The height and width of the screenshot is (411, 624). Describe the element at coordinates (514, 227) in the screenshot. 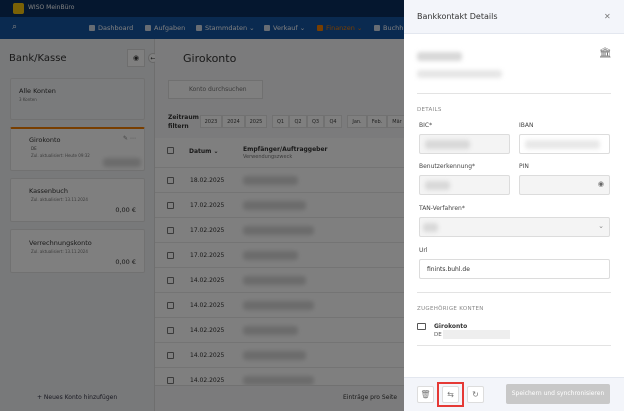

I see `tan-select: ⌄` at that location.